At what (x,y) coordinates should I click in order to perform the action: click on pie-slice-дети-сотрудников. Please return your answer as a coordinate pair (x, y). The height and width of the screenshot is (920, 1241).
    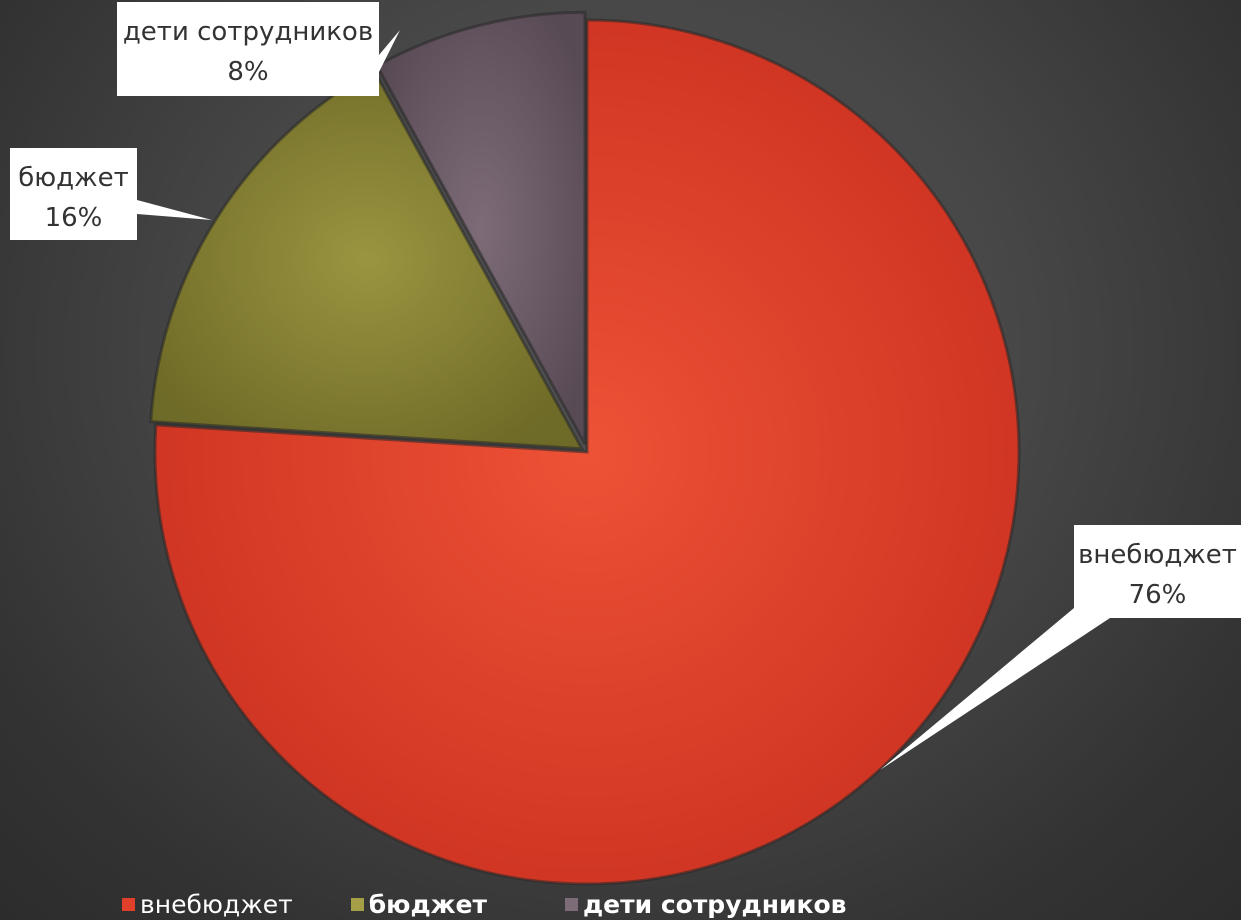
    Looking at the image, I should click on (480, 227).